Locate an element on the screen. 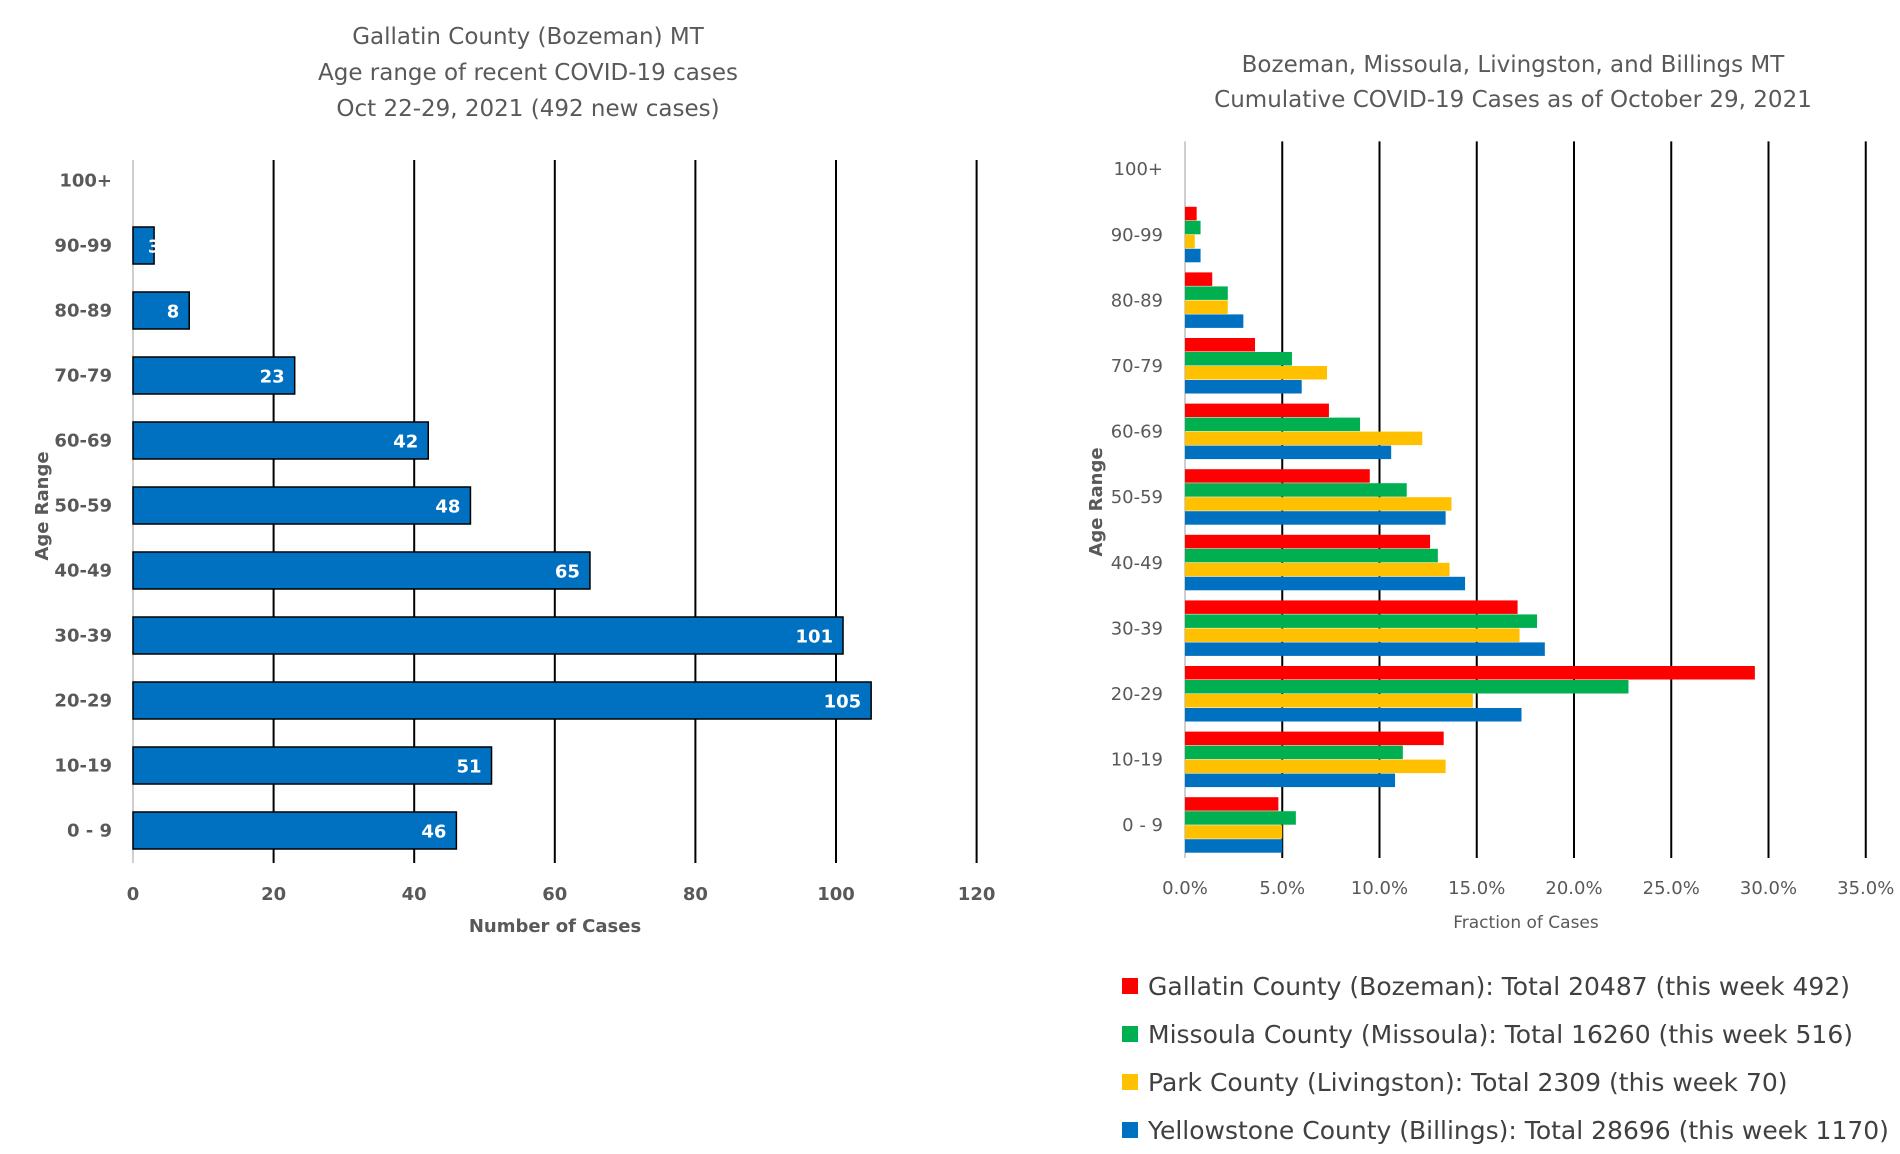  legend-swatch-gallatin is located at coordinates (1130, 986).